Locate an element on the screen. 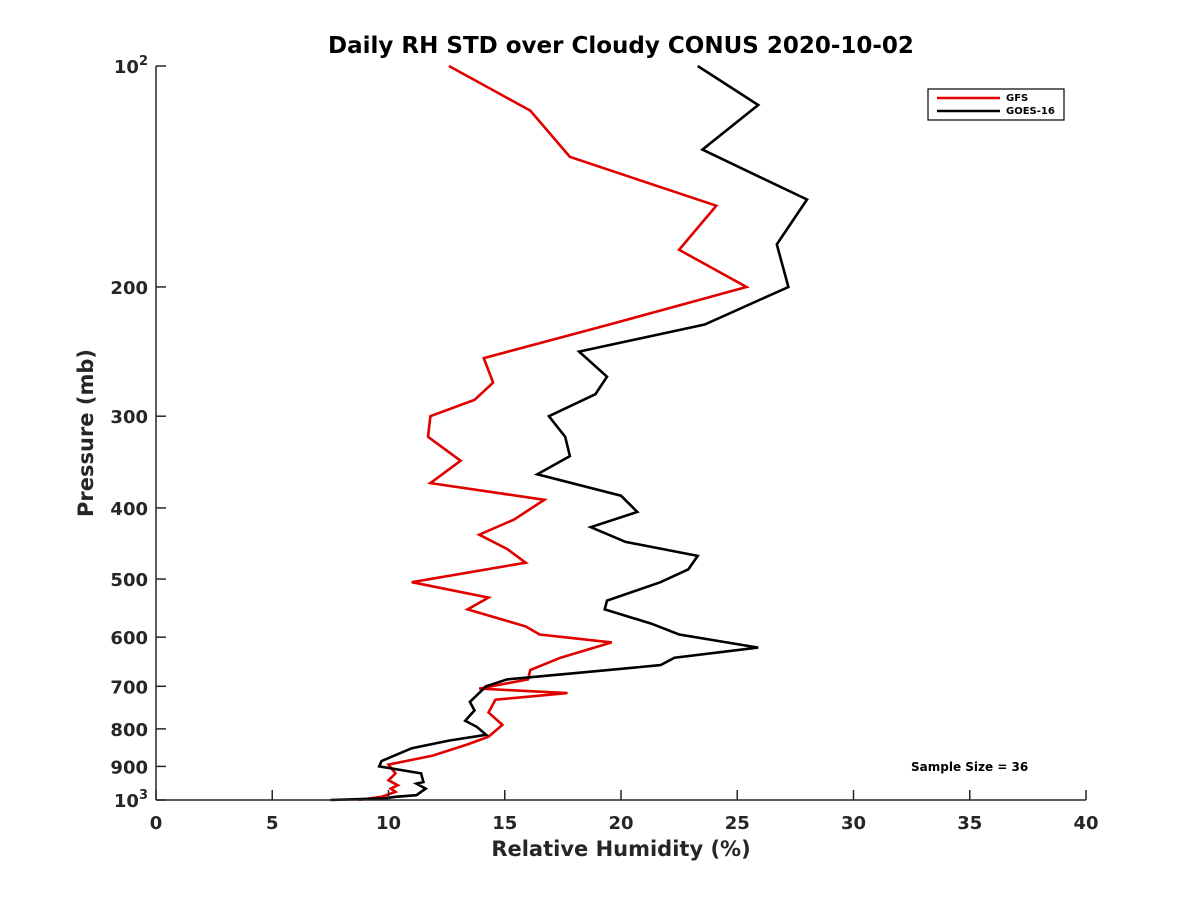 The width and height of the screenshot is (1200, 900). y-tick-label: 600 is located at coordinates (129, 638).